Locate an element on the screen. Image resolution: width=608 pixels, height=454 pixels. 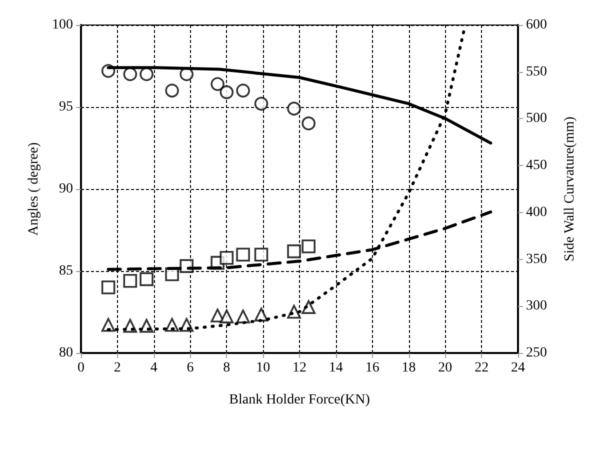
y2-tick-label: 450 is located at coordinates (536, 166).